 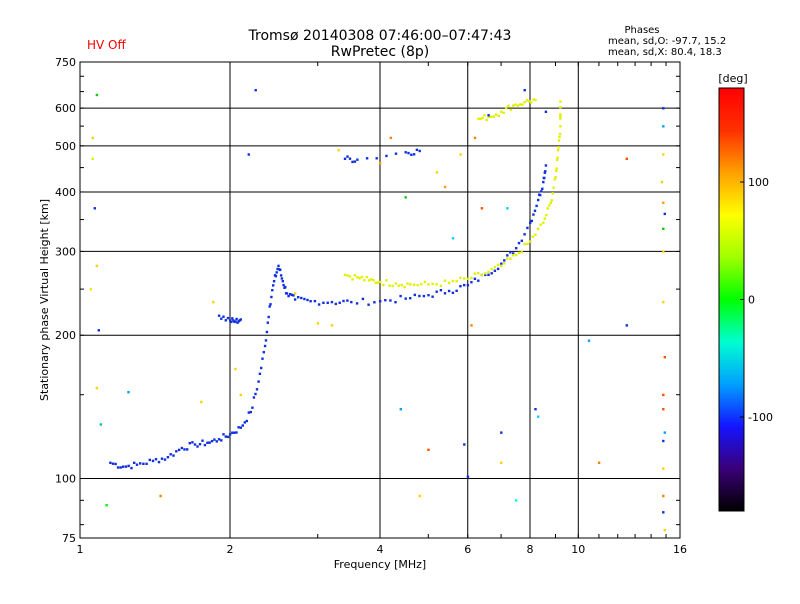 What do you see at coordinates (731, 299) in the screenshot?
I see `colorbar-frame` at bounding box center [731, 299].